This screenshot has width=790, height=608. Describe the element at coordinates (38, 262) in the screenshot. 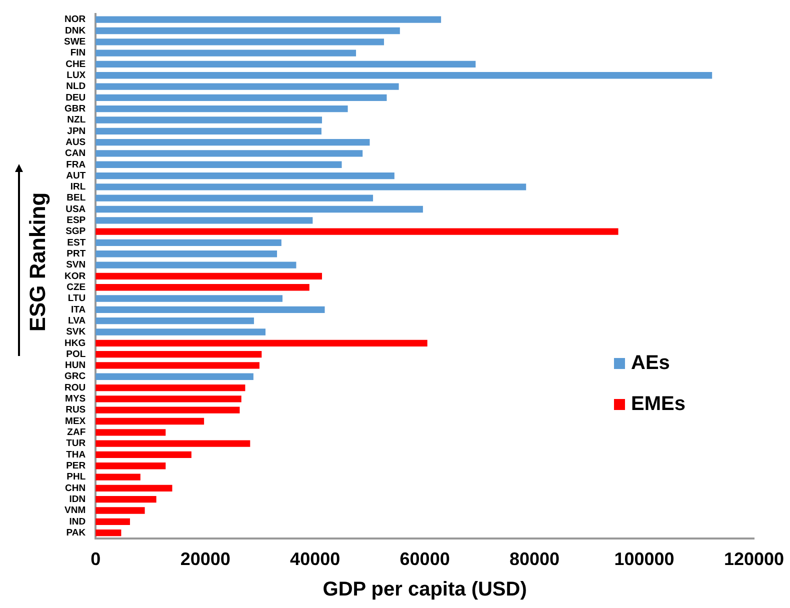

I see `y-axis-title: ESG Ranking` at that location.